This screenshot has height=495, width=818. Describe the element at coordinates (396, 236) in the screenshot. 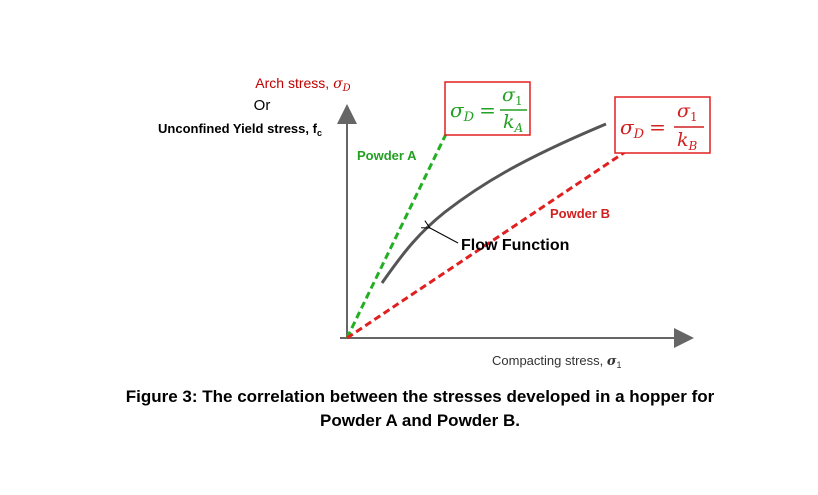

I see `powder-a-line` at that location.